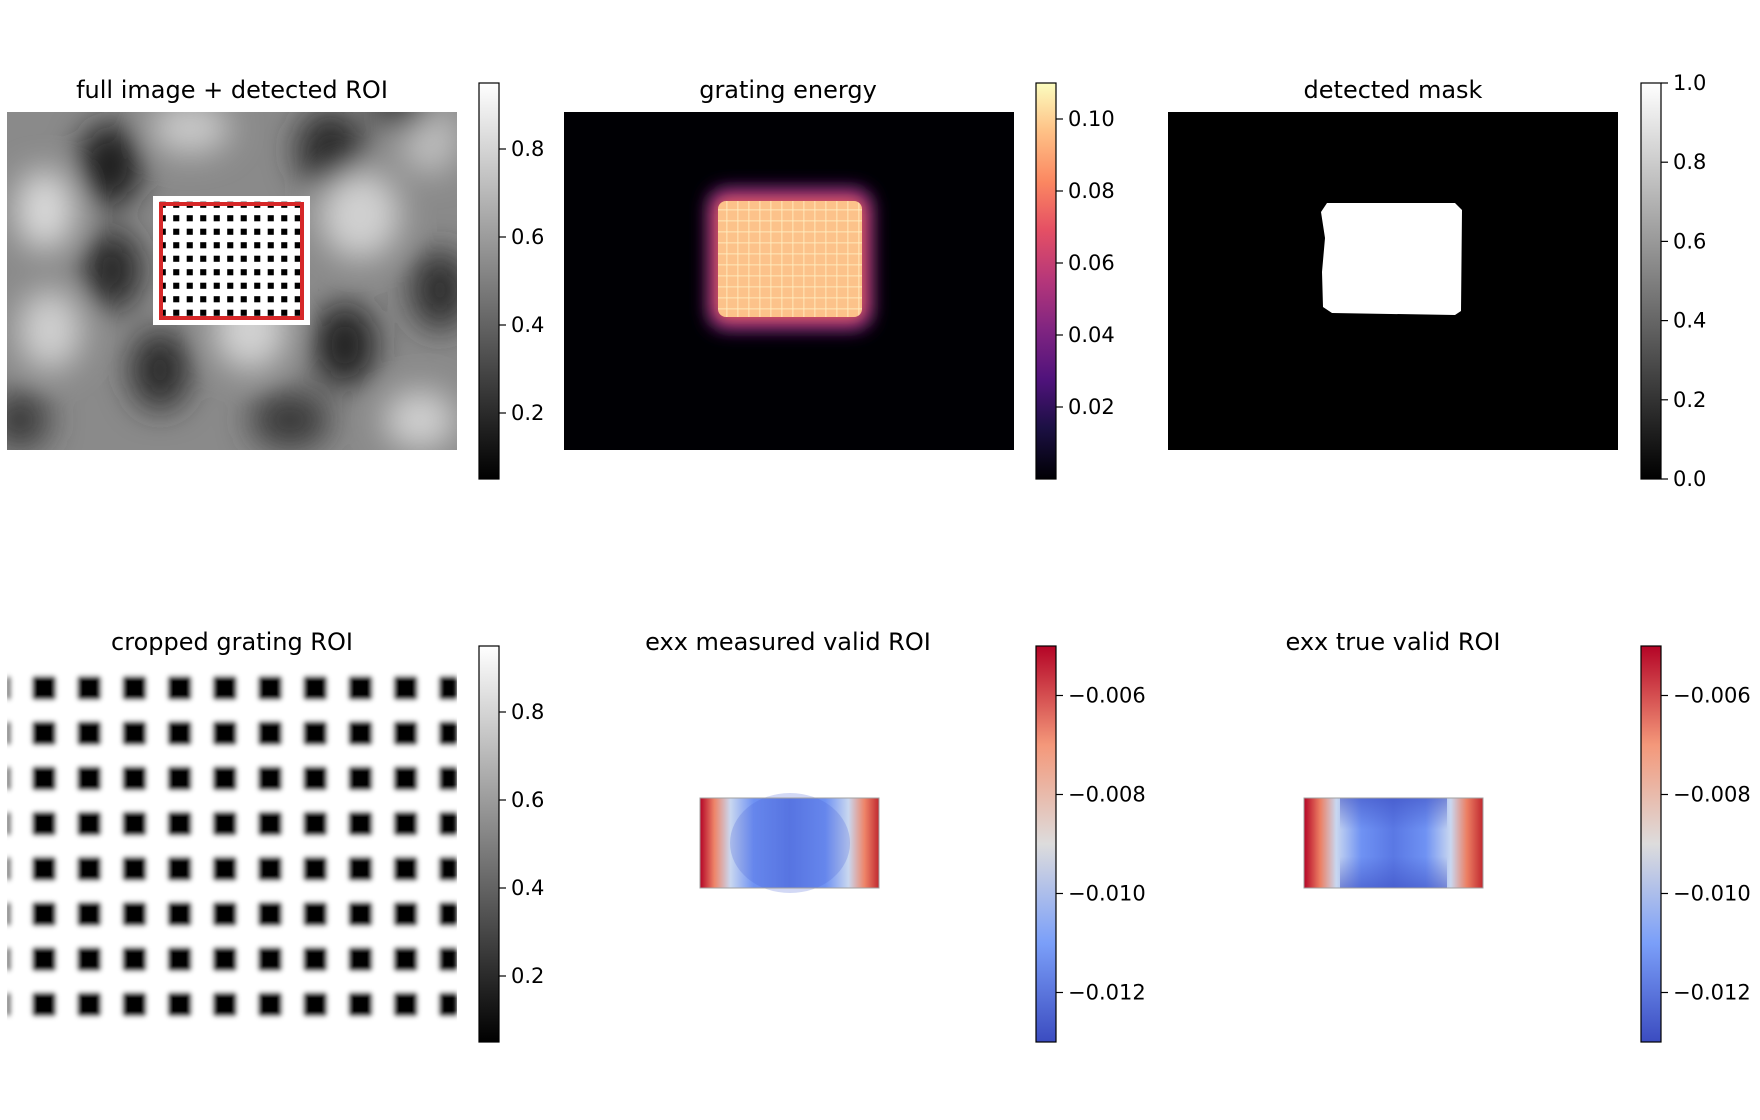 The width and height of the screenshot is (1760, 1120). What do you see at coordinates (232, 642) in the screenshot?
I see `panel-title: cropped grating ROI` at bounding box center [232, 642].